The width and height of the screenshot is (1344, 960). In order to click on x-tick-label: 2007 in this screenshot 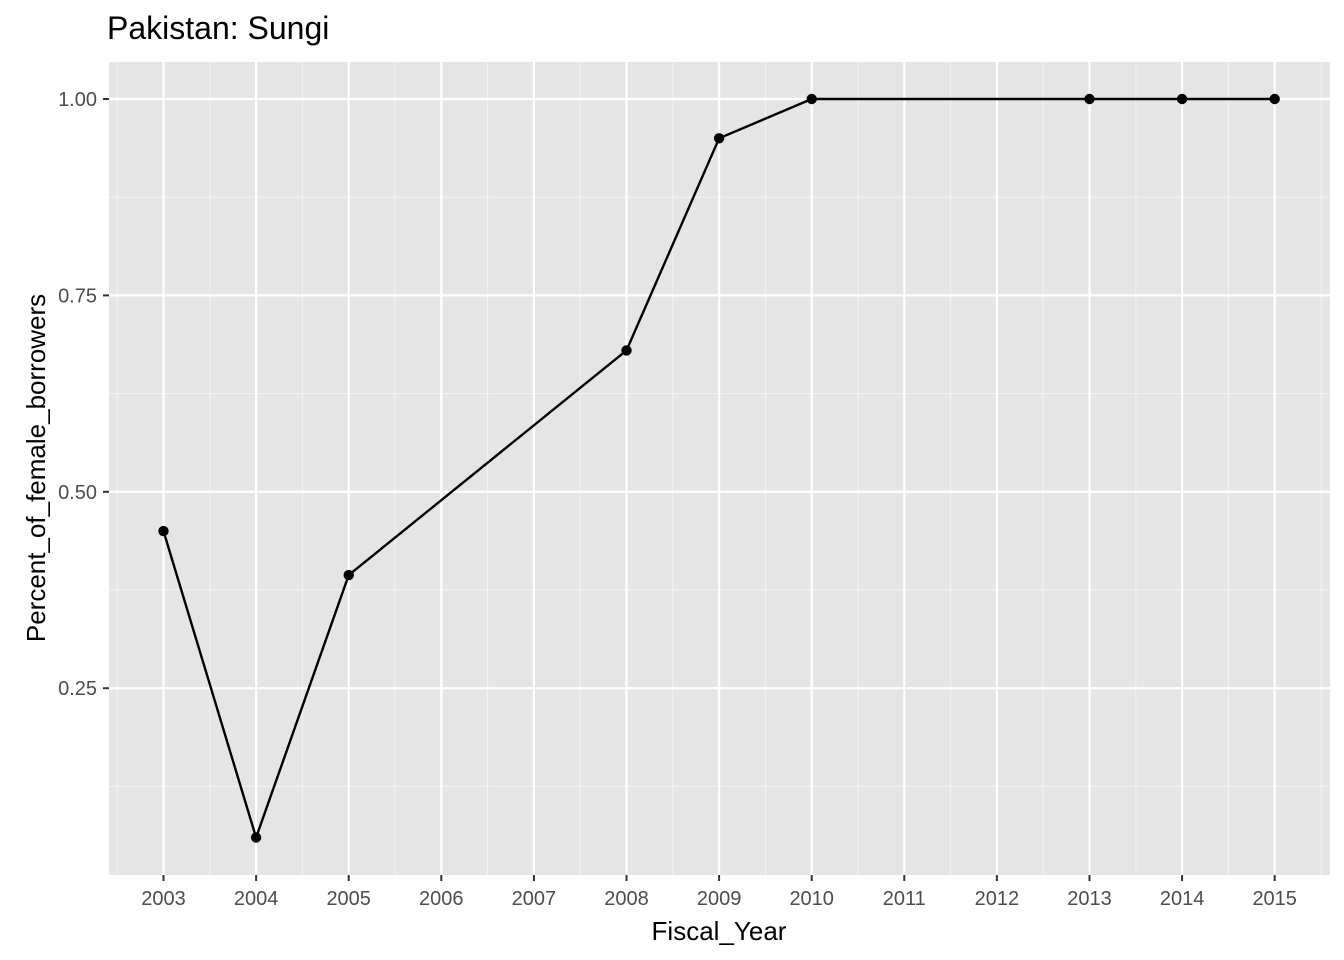, I will do `click(534, 899)`.